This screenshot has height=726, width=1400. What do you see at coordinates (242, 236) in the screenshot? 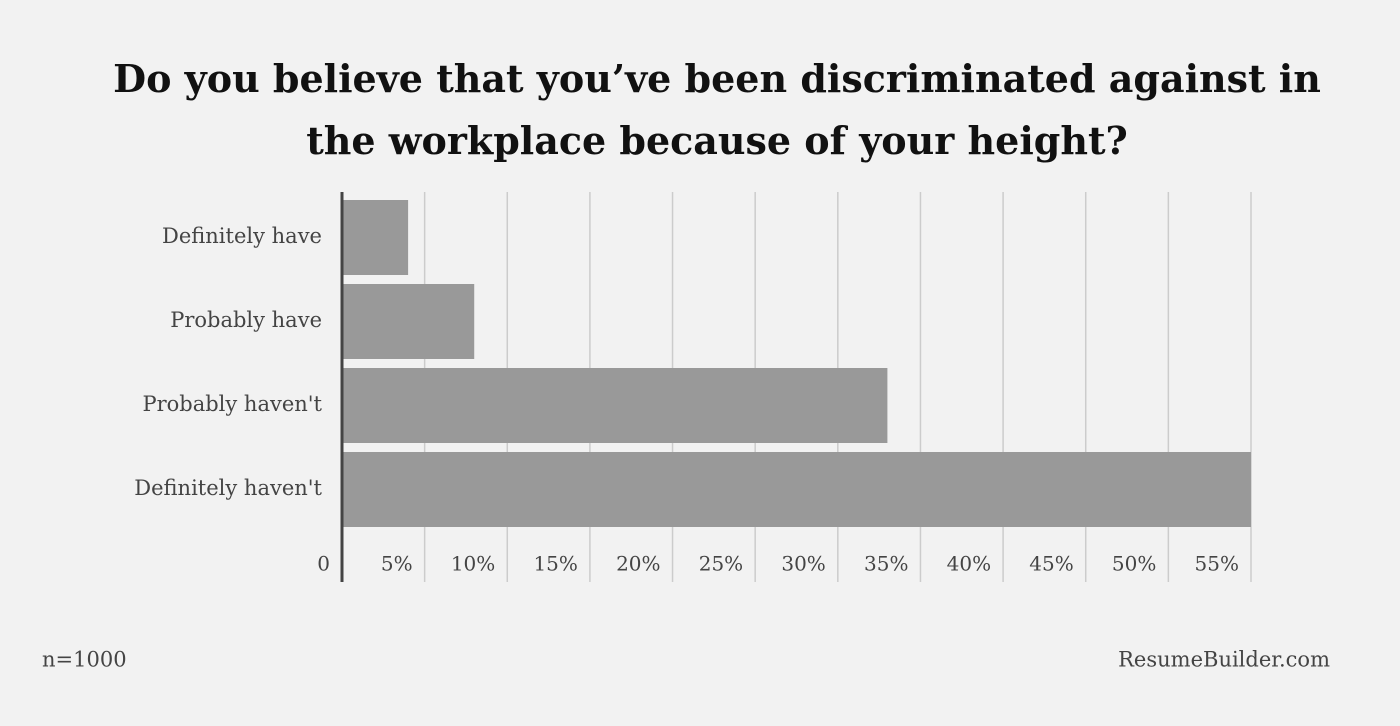
I see `y-tick-label: Definitely have` at bounding box center [242, 236].